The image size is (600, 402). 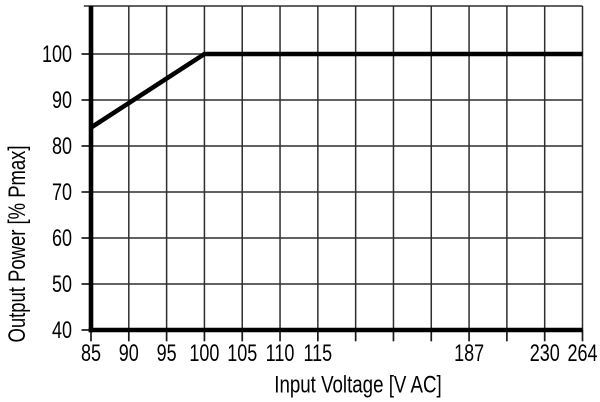 What do you see at coordinates (204, 354) in the screenshot?
I see `x-tick-label: 100` at bounding box center [204, 354].